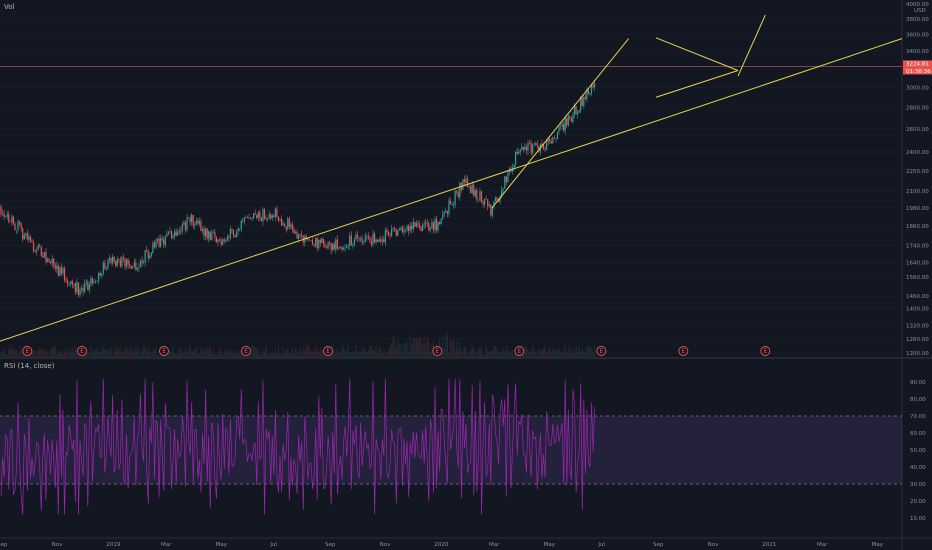 The image size is (932, 550). Describe the element at coordinates (222, 545) in the screenshot. I see `time-tick-label: May` at that location.